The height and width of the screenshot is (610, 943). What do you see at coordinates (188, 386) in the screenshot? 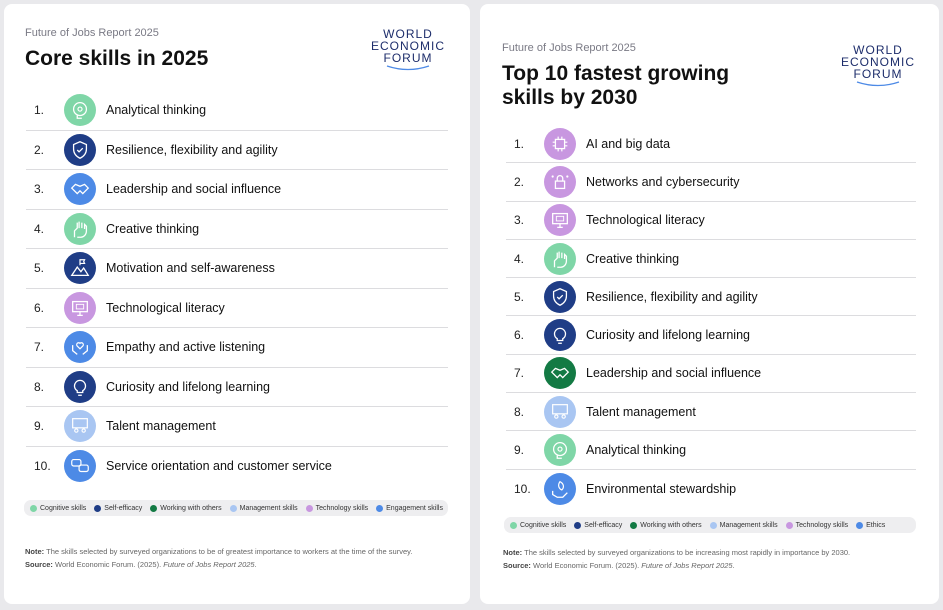
I see `skill-label: Curiosity and lifelong learning` at bounding box center [188, 386].